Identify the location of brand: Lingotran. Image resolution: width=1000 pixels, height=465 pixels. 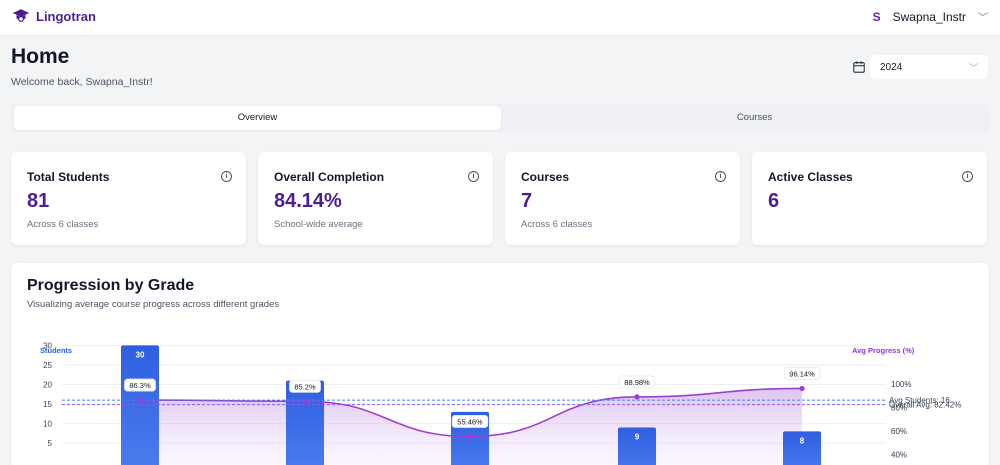
(54, 16).